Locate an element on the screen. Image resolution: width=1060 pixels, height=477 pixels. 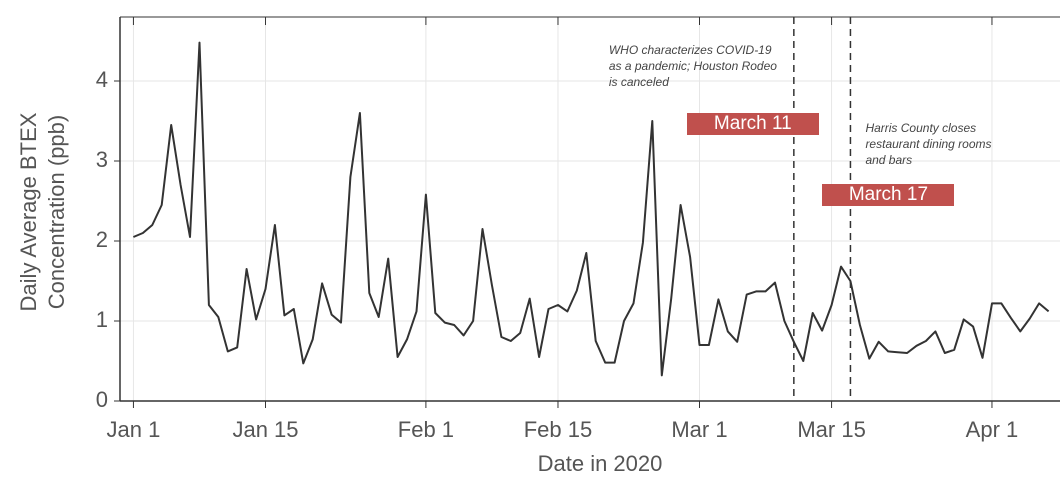
x-tick-label: Jan 1 is located at coordinates (134, 429).